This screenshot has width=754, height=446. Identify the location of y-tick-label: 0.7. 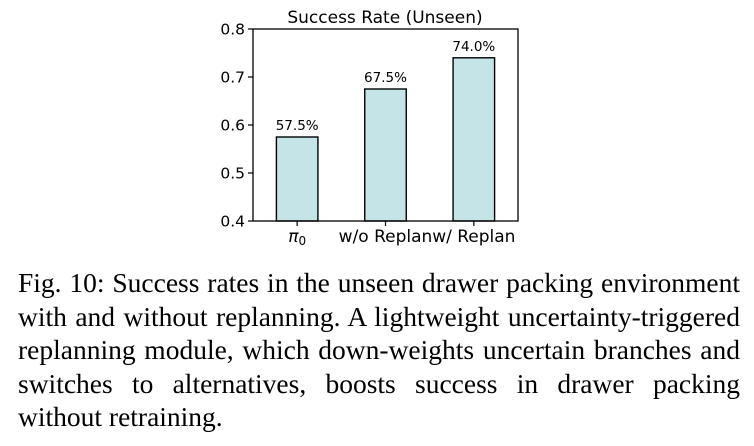
(232, 78).